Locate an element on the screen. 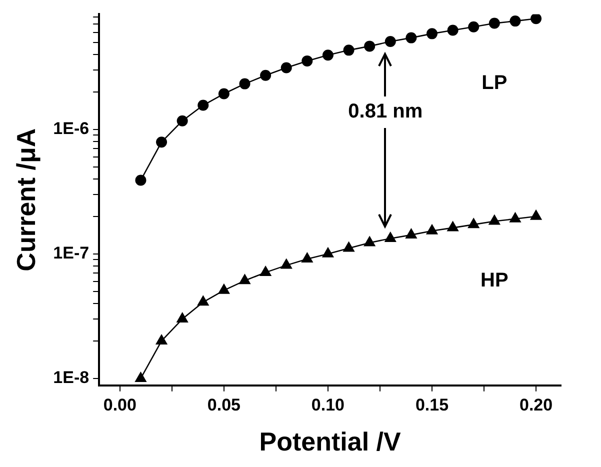  text: HP is located at coordinates (494, 281).